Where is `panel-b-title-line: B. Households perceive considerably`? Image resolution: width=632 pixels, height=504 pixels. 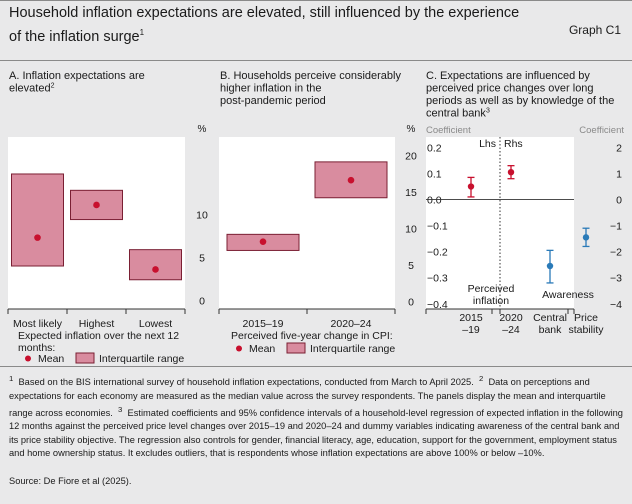
panel-b-title-line: B. Households perceive considerably is located at coordinates (310, 76).